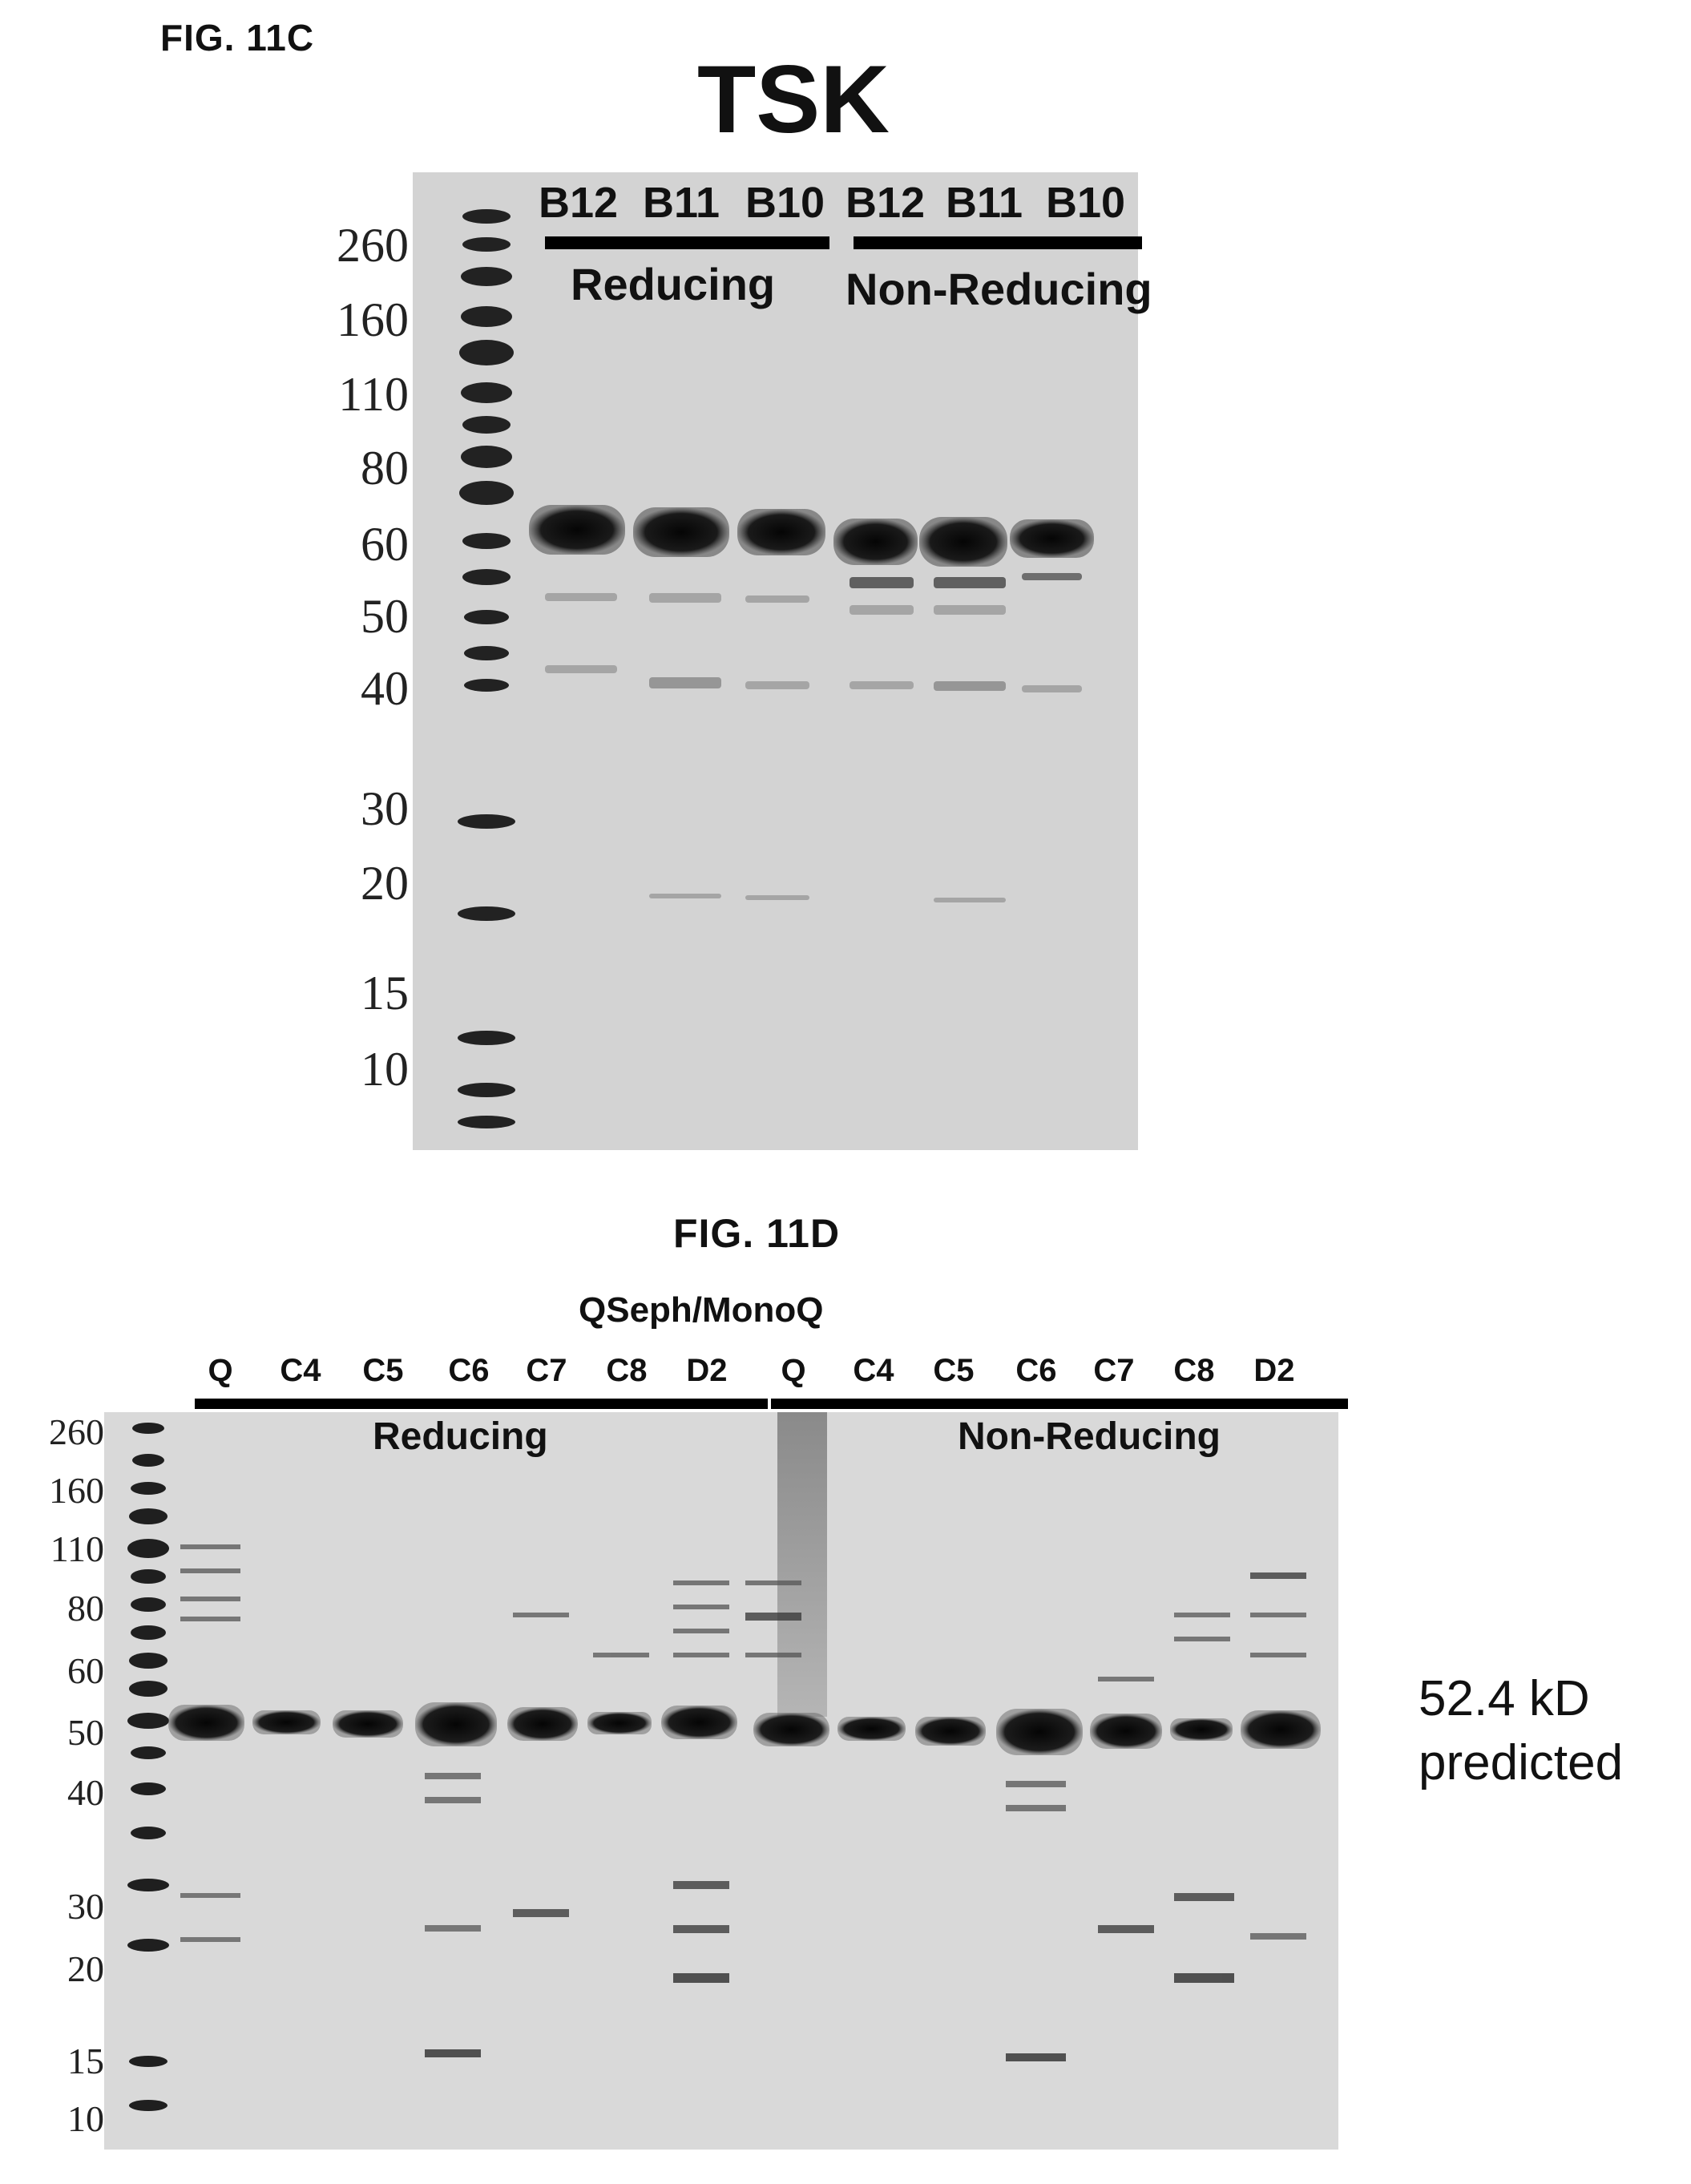 The image size is (1691, 2184). Describe the element at coordinates (812, 536) in the screenshot. I see `fig-11c-main-bands` at that location.